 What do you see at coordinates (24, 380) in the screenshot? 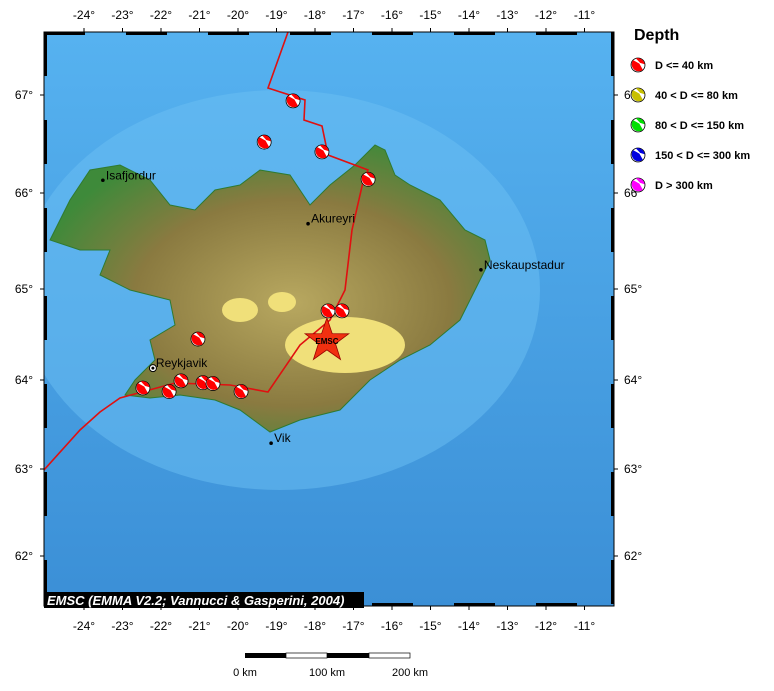
I see `lat-label-left: 64°` at bounding box center [24, 380].